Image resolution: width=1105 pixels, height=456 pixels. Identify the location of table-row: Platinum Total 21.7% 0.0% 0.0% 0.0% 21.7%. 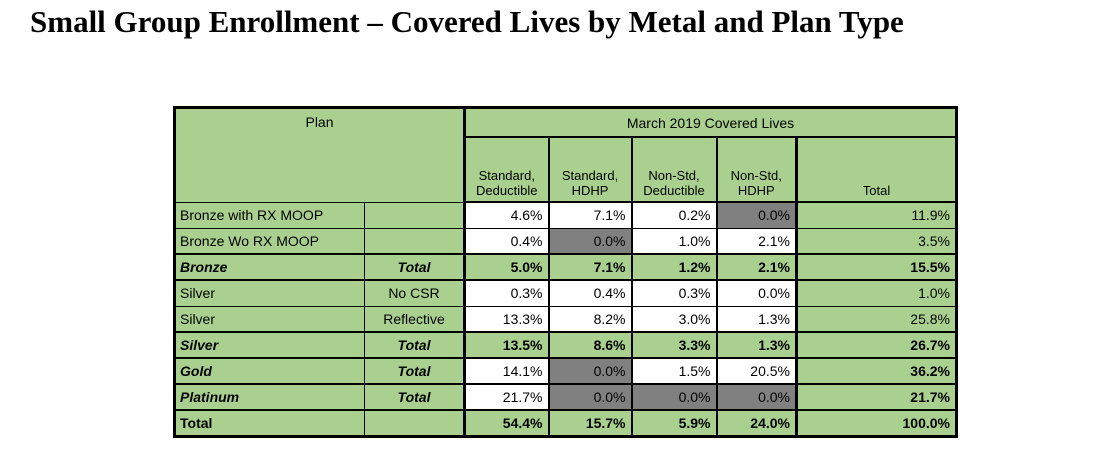
(565, 396).